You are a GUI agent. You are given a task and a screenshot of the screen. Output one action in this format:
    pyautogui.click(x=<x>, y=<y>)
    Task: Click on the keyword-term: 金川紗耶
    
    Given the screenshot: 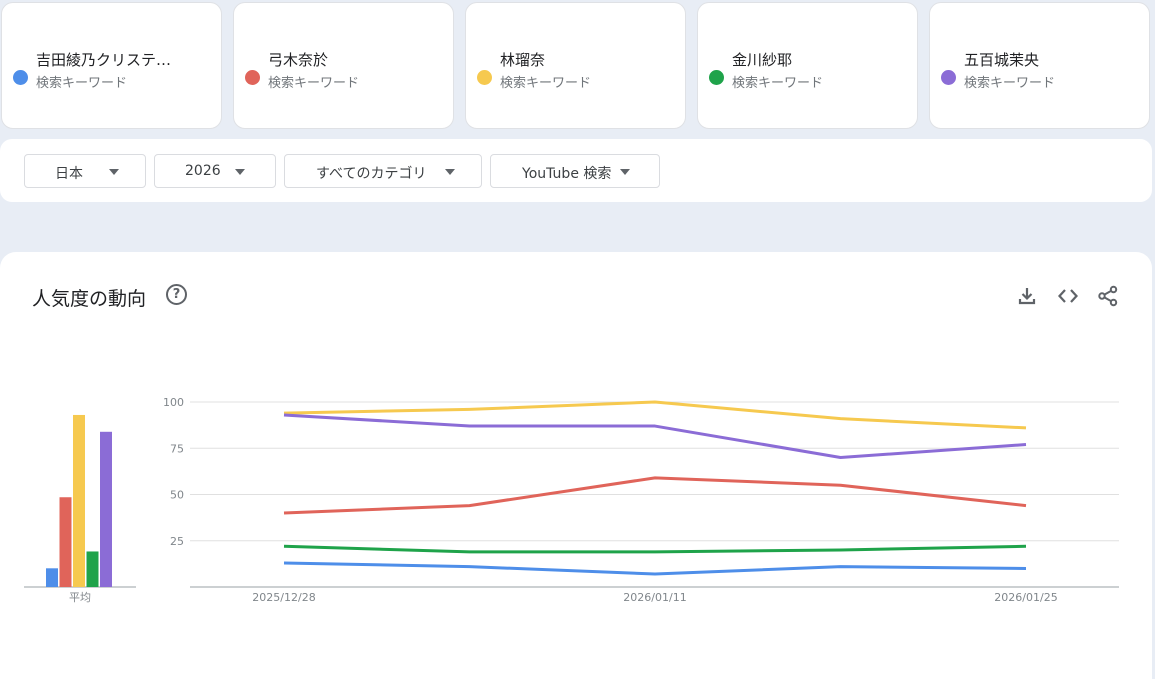 What is the action you would take?
    pyautogui.click(x=762, y=60)
    